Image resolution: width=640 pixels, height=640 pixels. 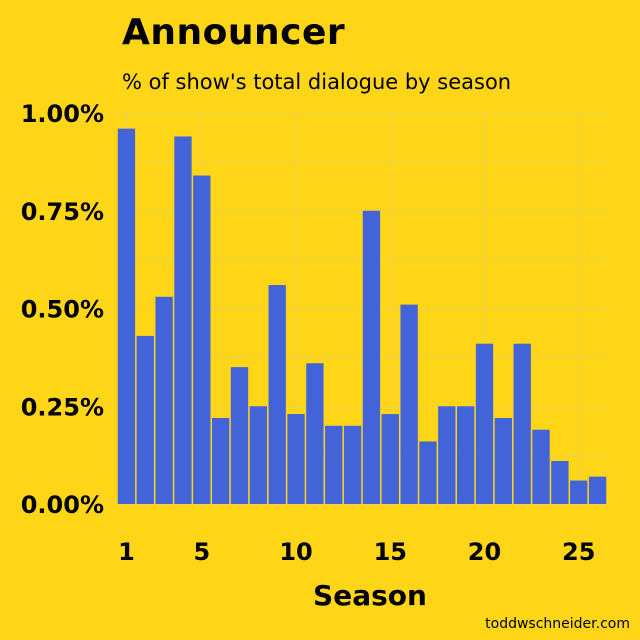 What do you see at coordinates (295, 552) in the screenshot?
I see `x-tick-label: 10` at bounding box center [295, 552].